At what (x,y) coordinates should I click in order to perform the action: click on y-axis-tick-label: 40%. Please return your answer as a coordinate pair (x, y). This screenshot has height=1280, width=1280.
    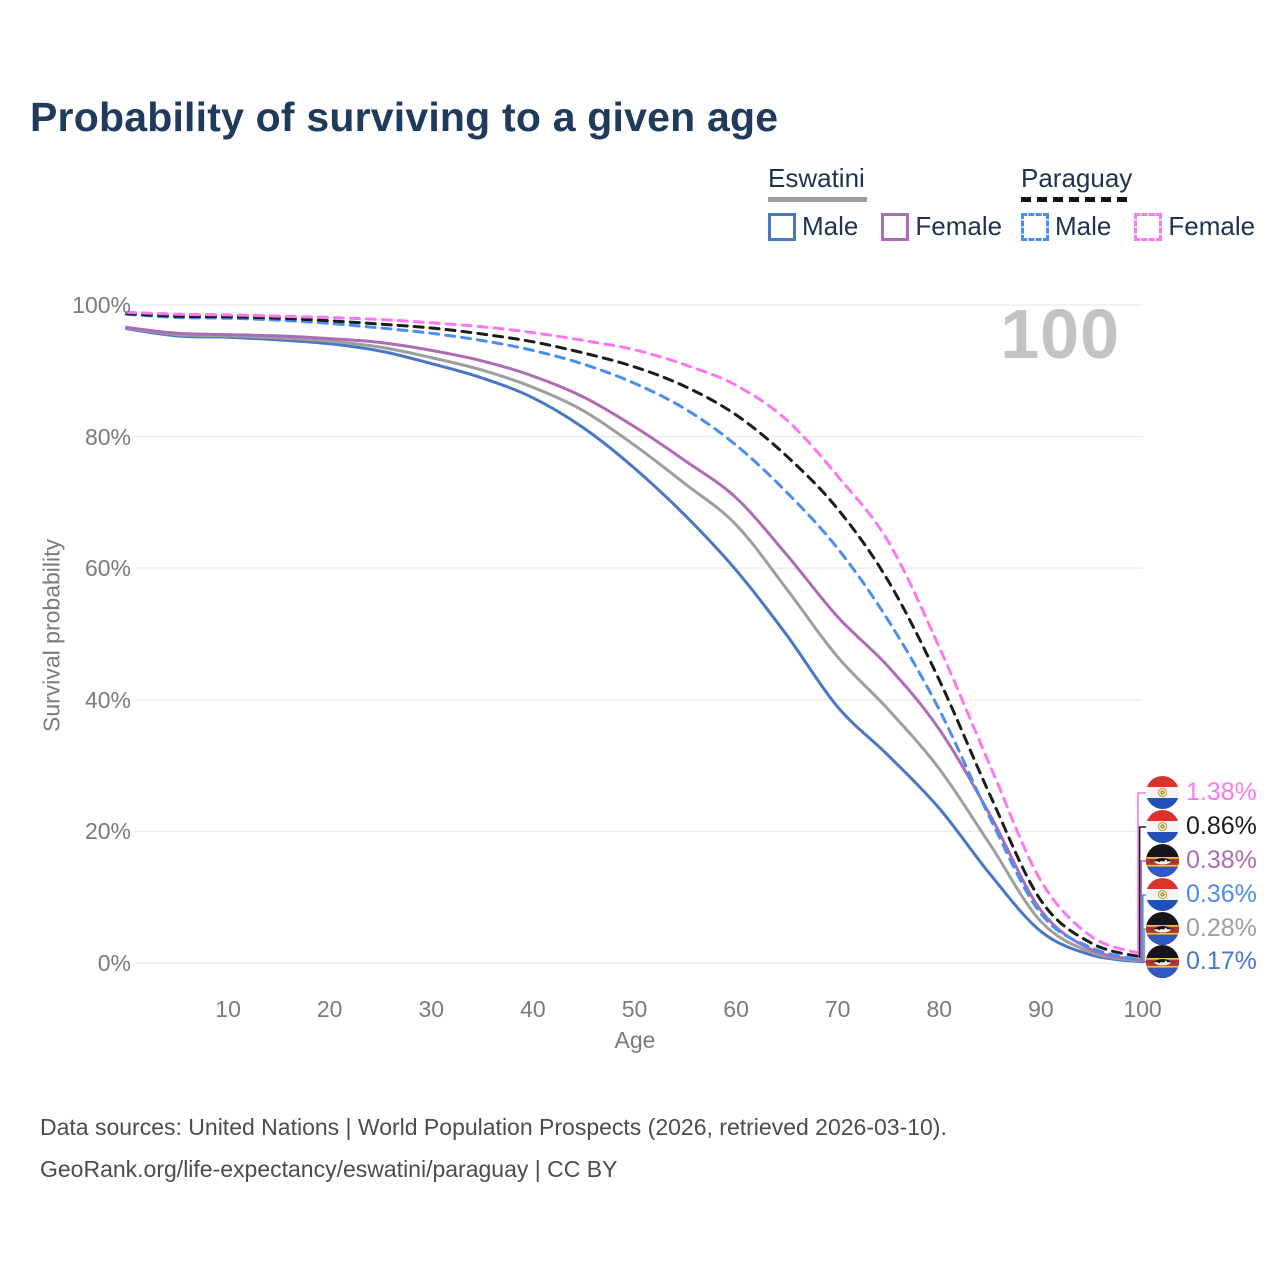
    Looking at the image, I should click on (107, 699).